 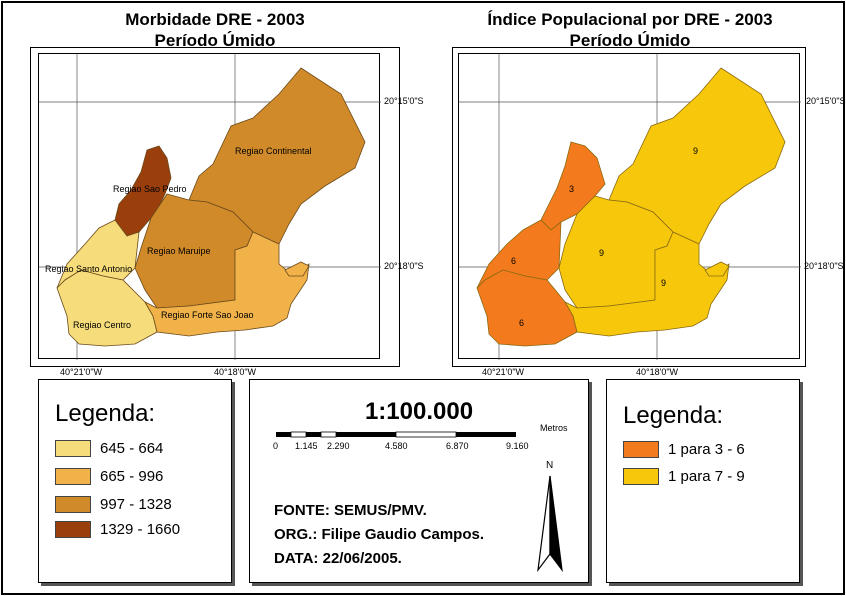 I want to click on right-coord-left: 40°21'0"W, so click(x=503, y=372).